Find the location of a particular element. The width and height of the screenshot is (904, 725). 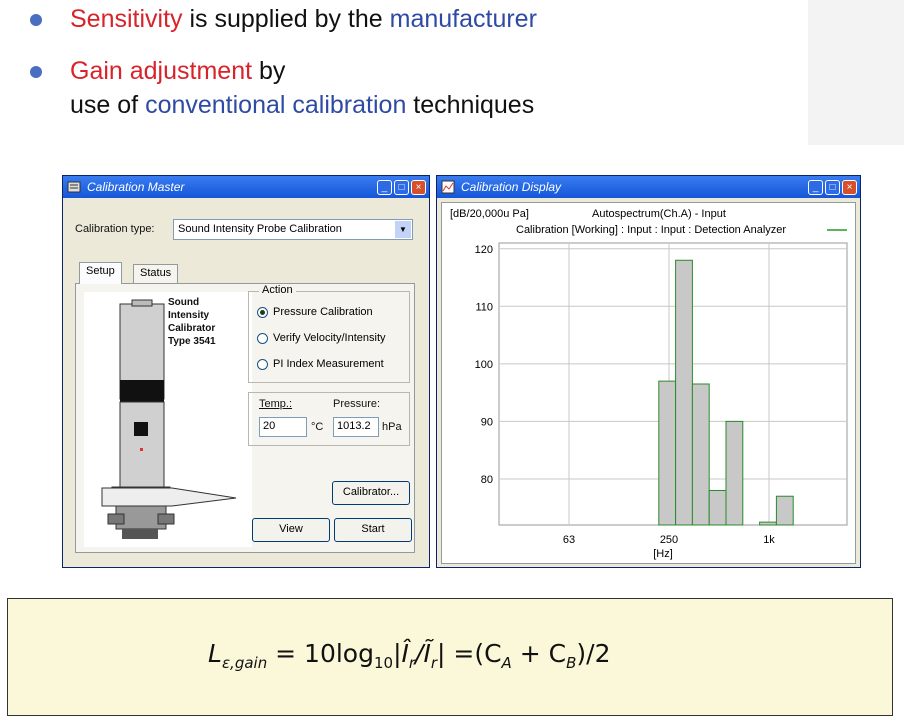

spectrum-label: Autospectrum(Ch.A) - Input is located at coordinates (659, 214).